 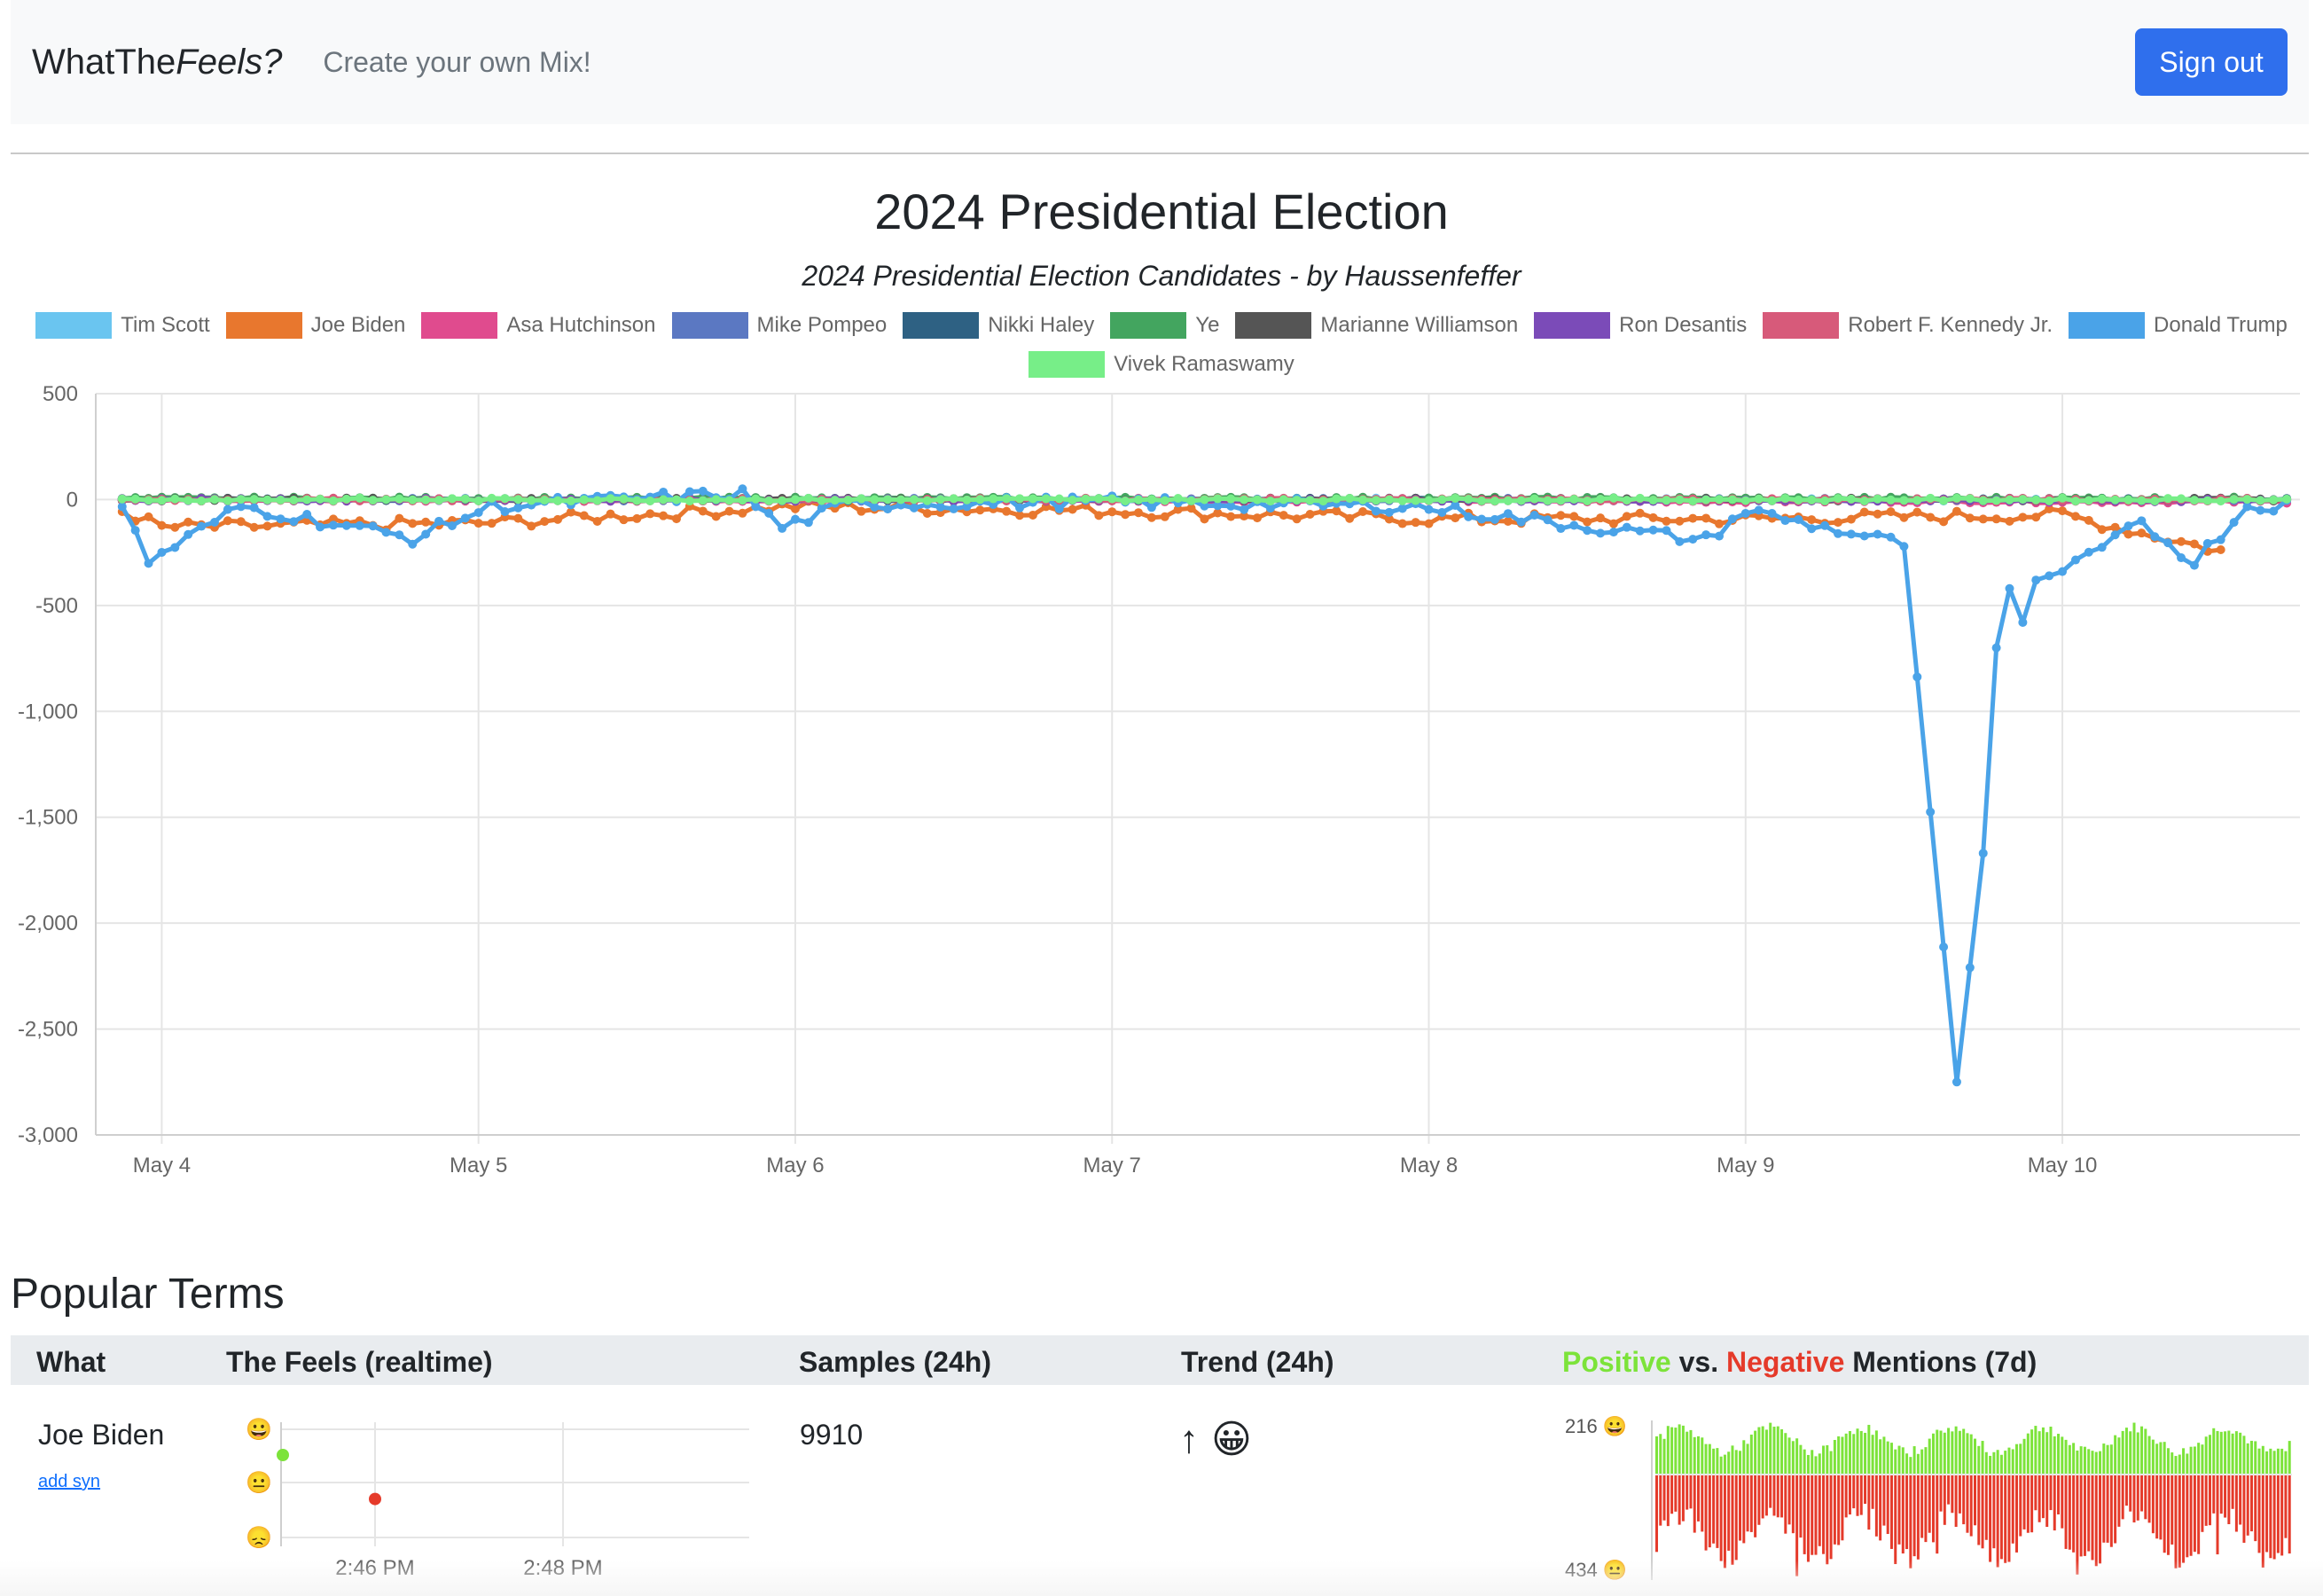 What do you see at coordinates (538, 325) in the screenshot?
I see `legend-item: Asa Hutchinson` at bounding box center [538, 325].